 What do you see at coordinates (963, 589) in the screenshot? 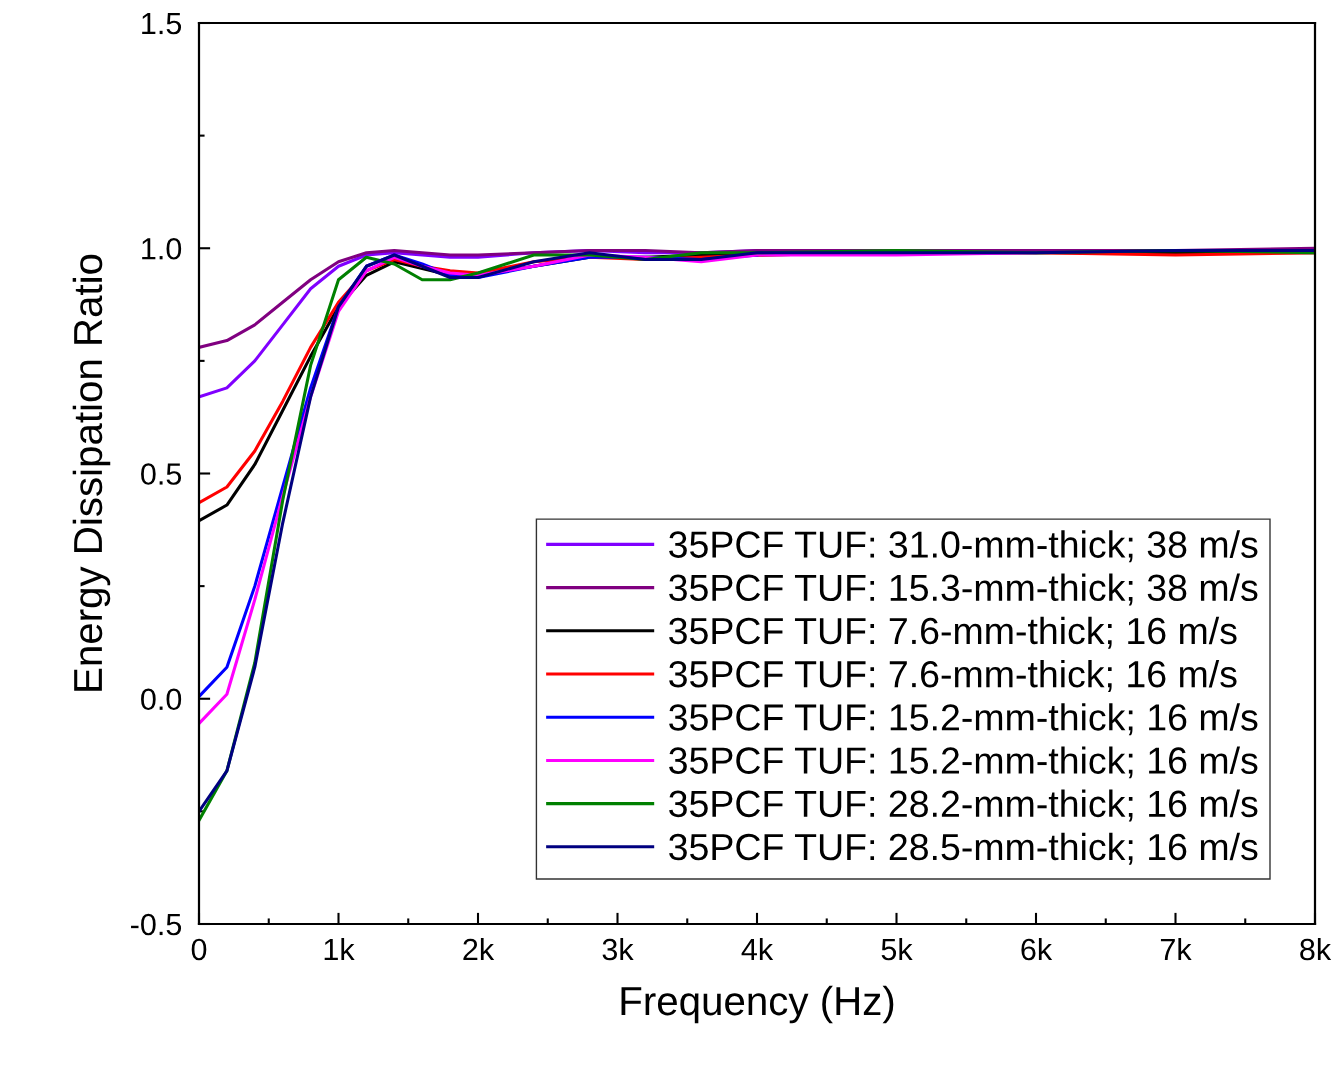
I see `legend-label: 35PCF TUF: 15.3-mm-thick; 38 m/s` at bounding box center [963, 589].